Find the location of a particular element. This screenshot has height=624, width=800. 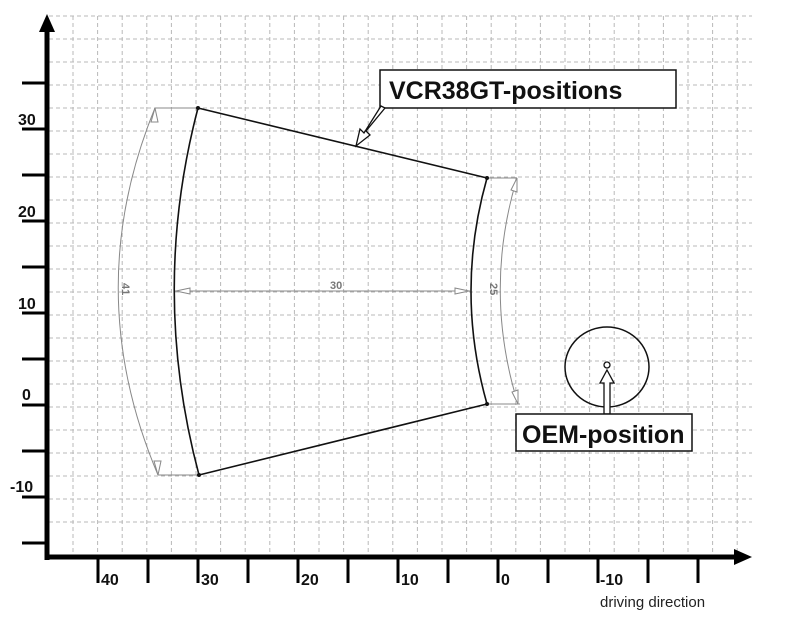

x-tick-label: 40 is located at coordinates (110, 580).